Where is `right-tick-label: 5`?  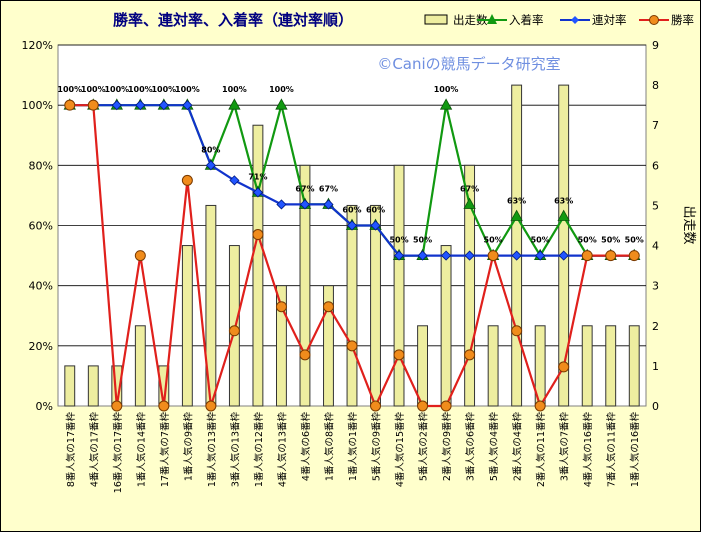 right-tick-label: 5 is located at coordinates (655, 205).